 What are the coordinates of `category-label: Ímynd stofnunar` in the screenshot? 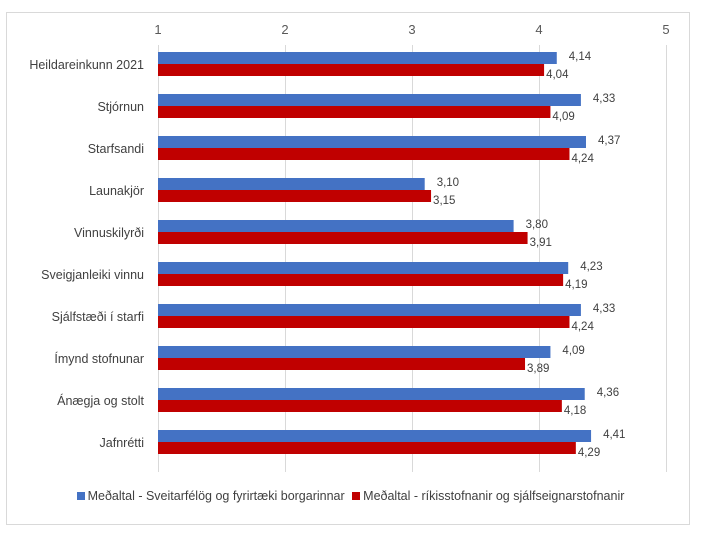 It's located at (99, 358).